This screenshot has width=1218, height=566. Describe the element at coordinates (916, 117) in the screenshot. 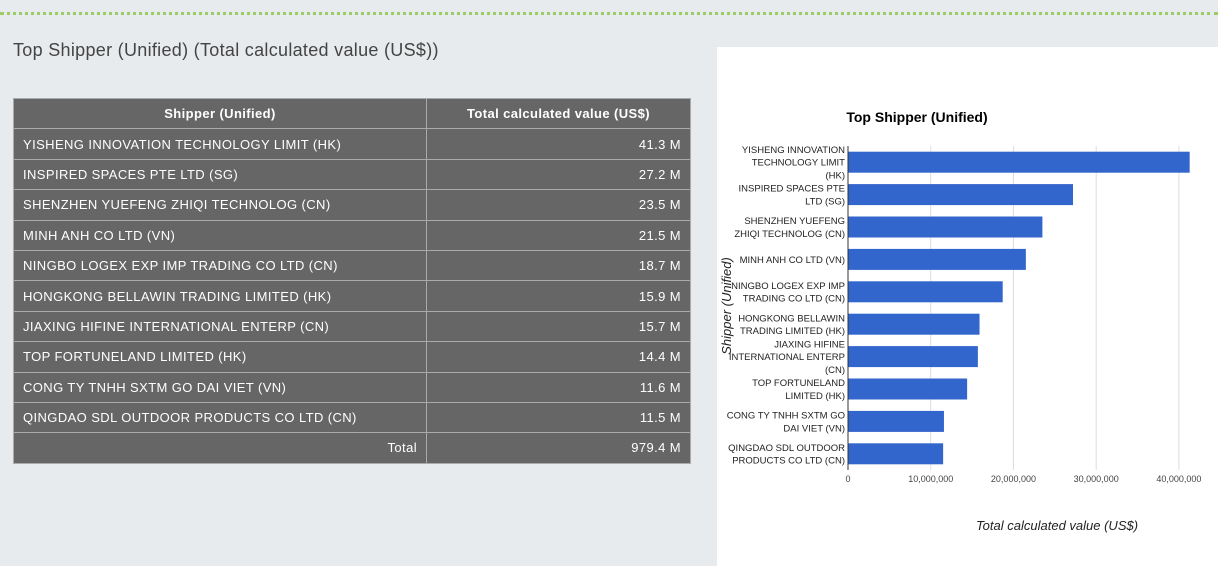

I see `chart-title: Top Shipper (Unified)` at that location.